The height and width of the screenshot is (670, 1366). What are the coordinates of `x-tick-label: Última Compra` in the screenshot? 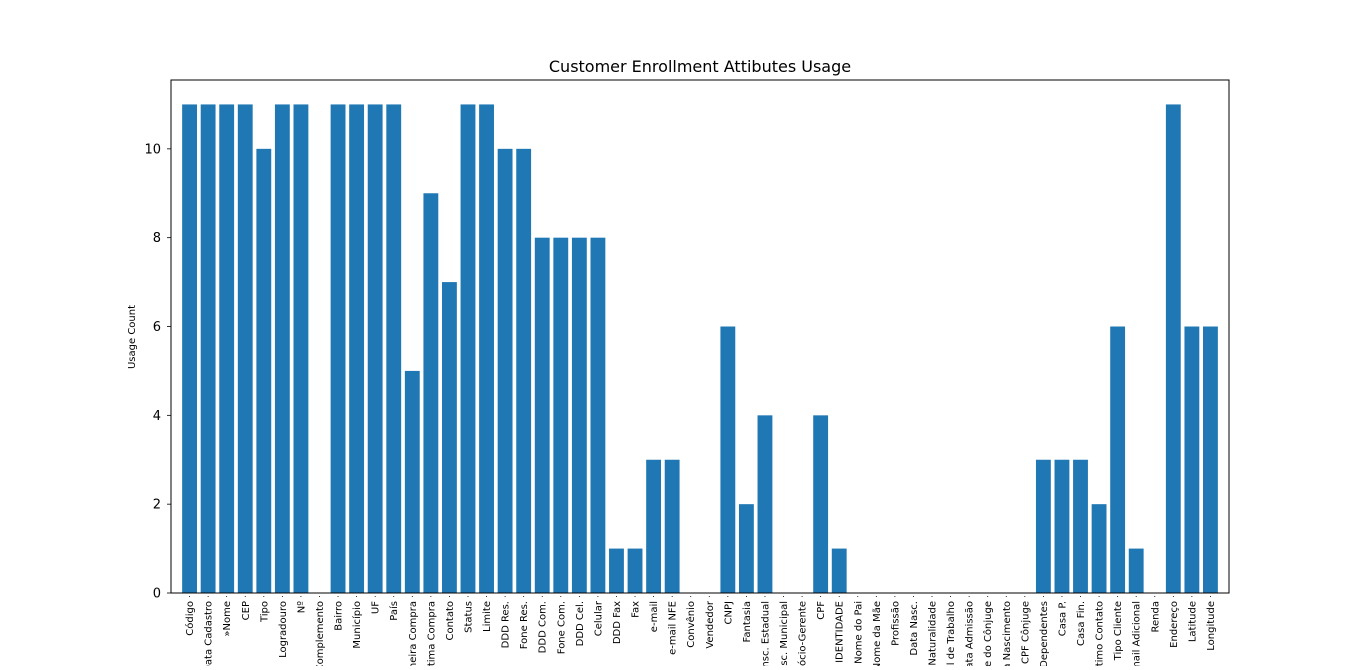 It's located at (430, 633).